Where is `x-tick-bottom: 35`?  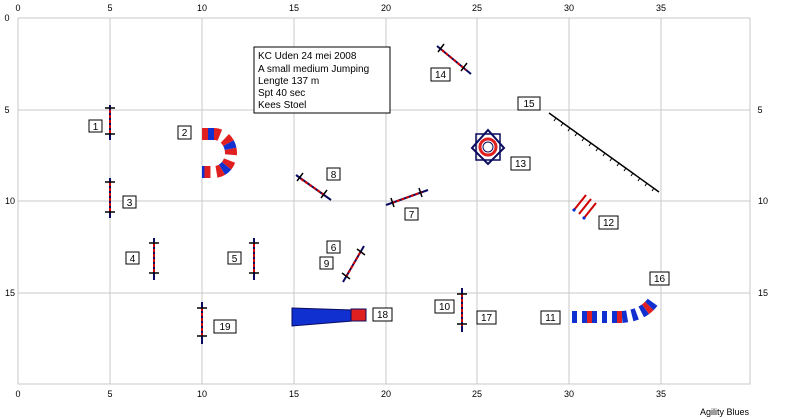 x-tick-bottom: 35 is located at coordinates (661, 394).